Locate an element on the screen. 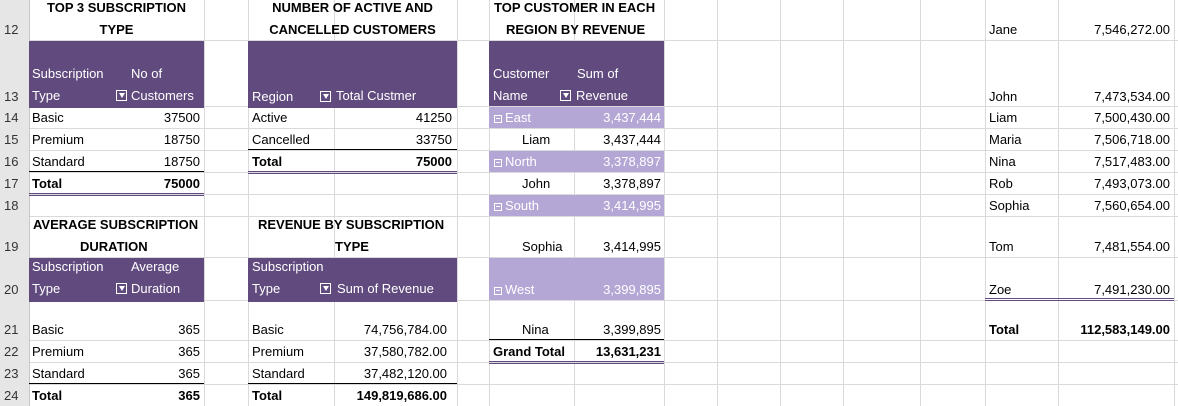 The image size is (1178, 406). customer-name: Liam is located at coordinates (536, 139).